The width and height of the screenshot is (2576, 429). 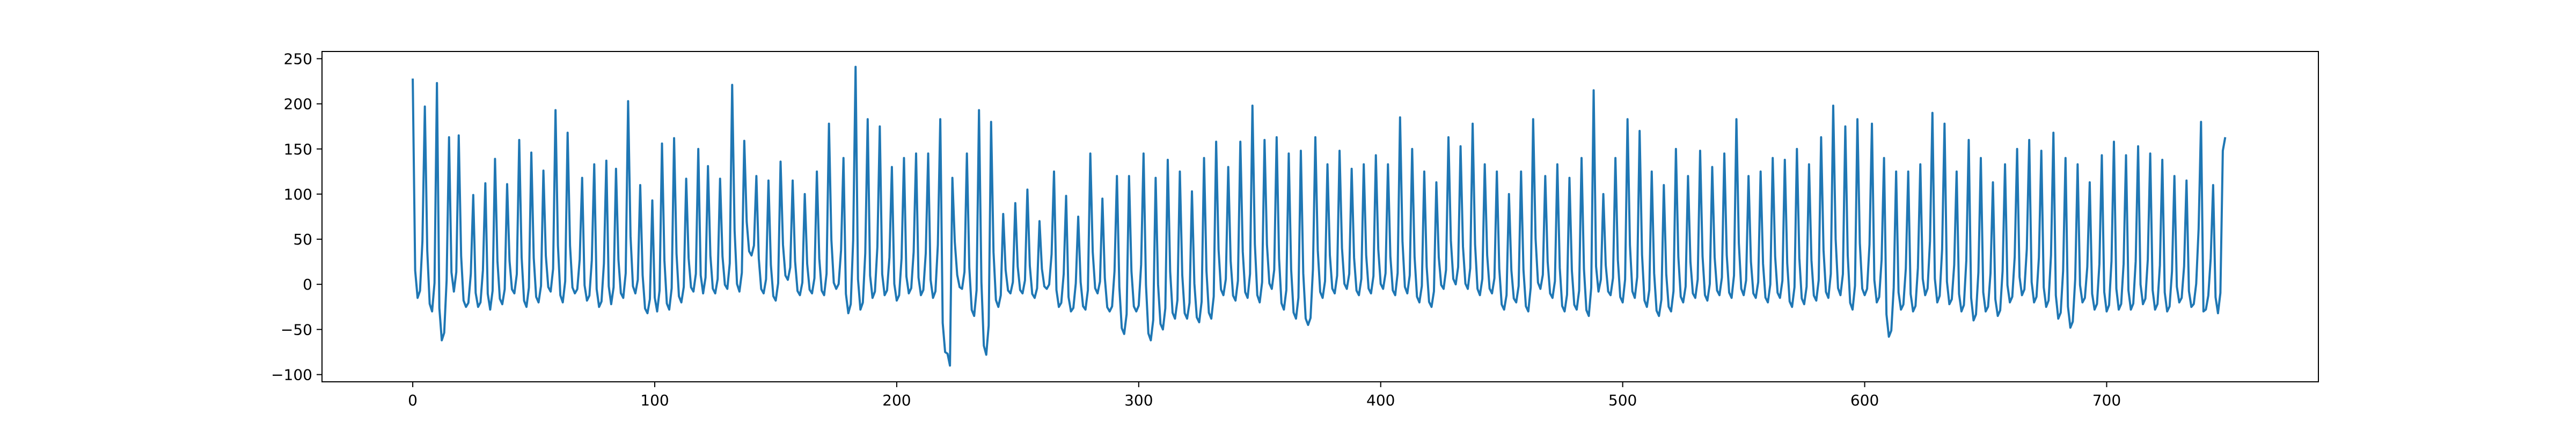 What do you see at coordinates (298, 104) in the screenshot?
I see `y-tick-label: 200` at bounding box center [298, 104].